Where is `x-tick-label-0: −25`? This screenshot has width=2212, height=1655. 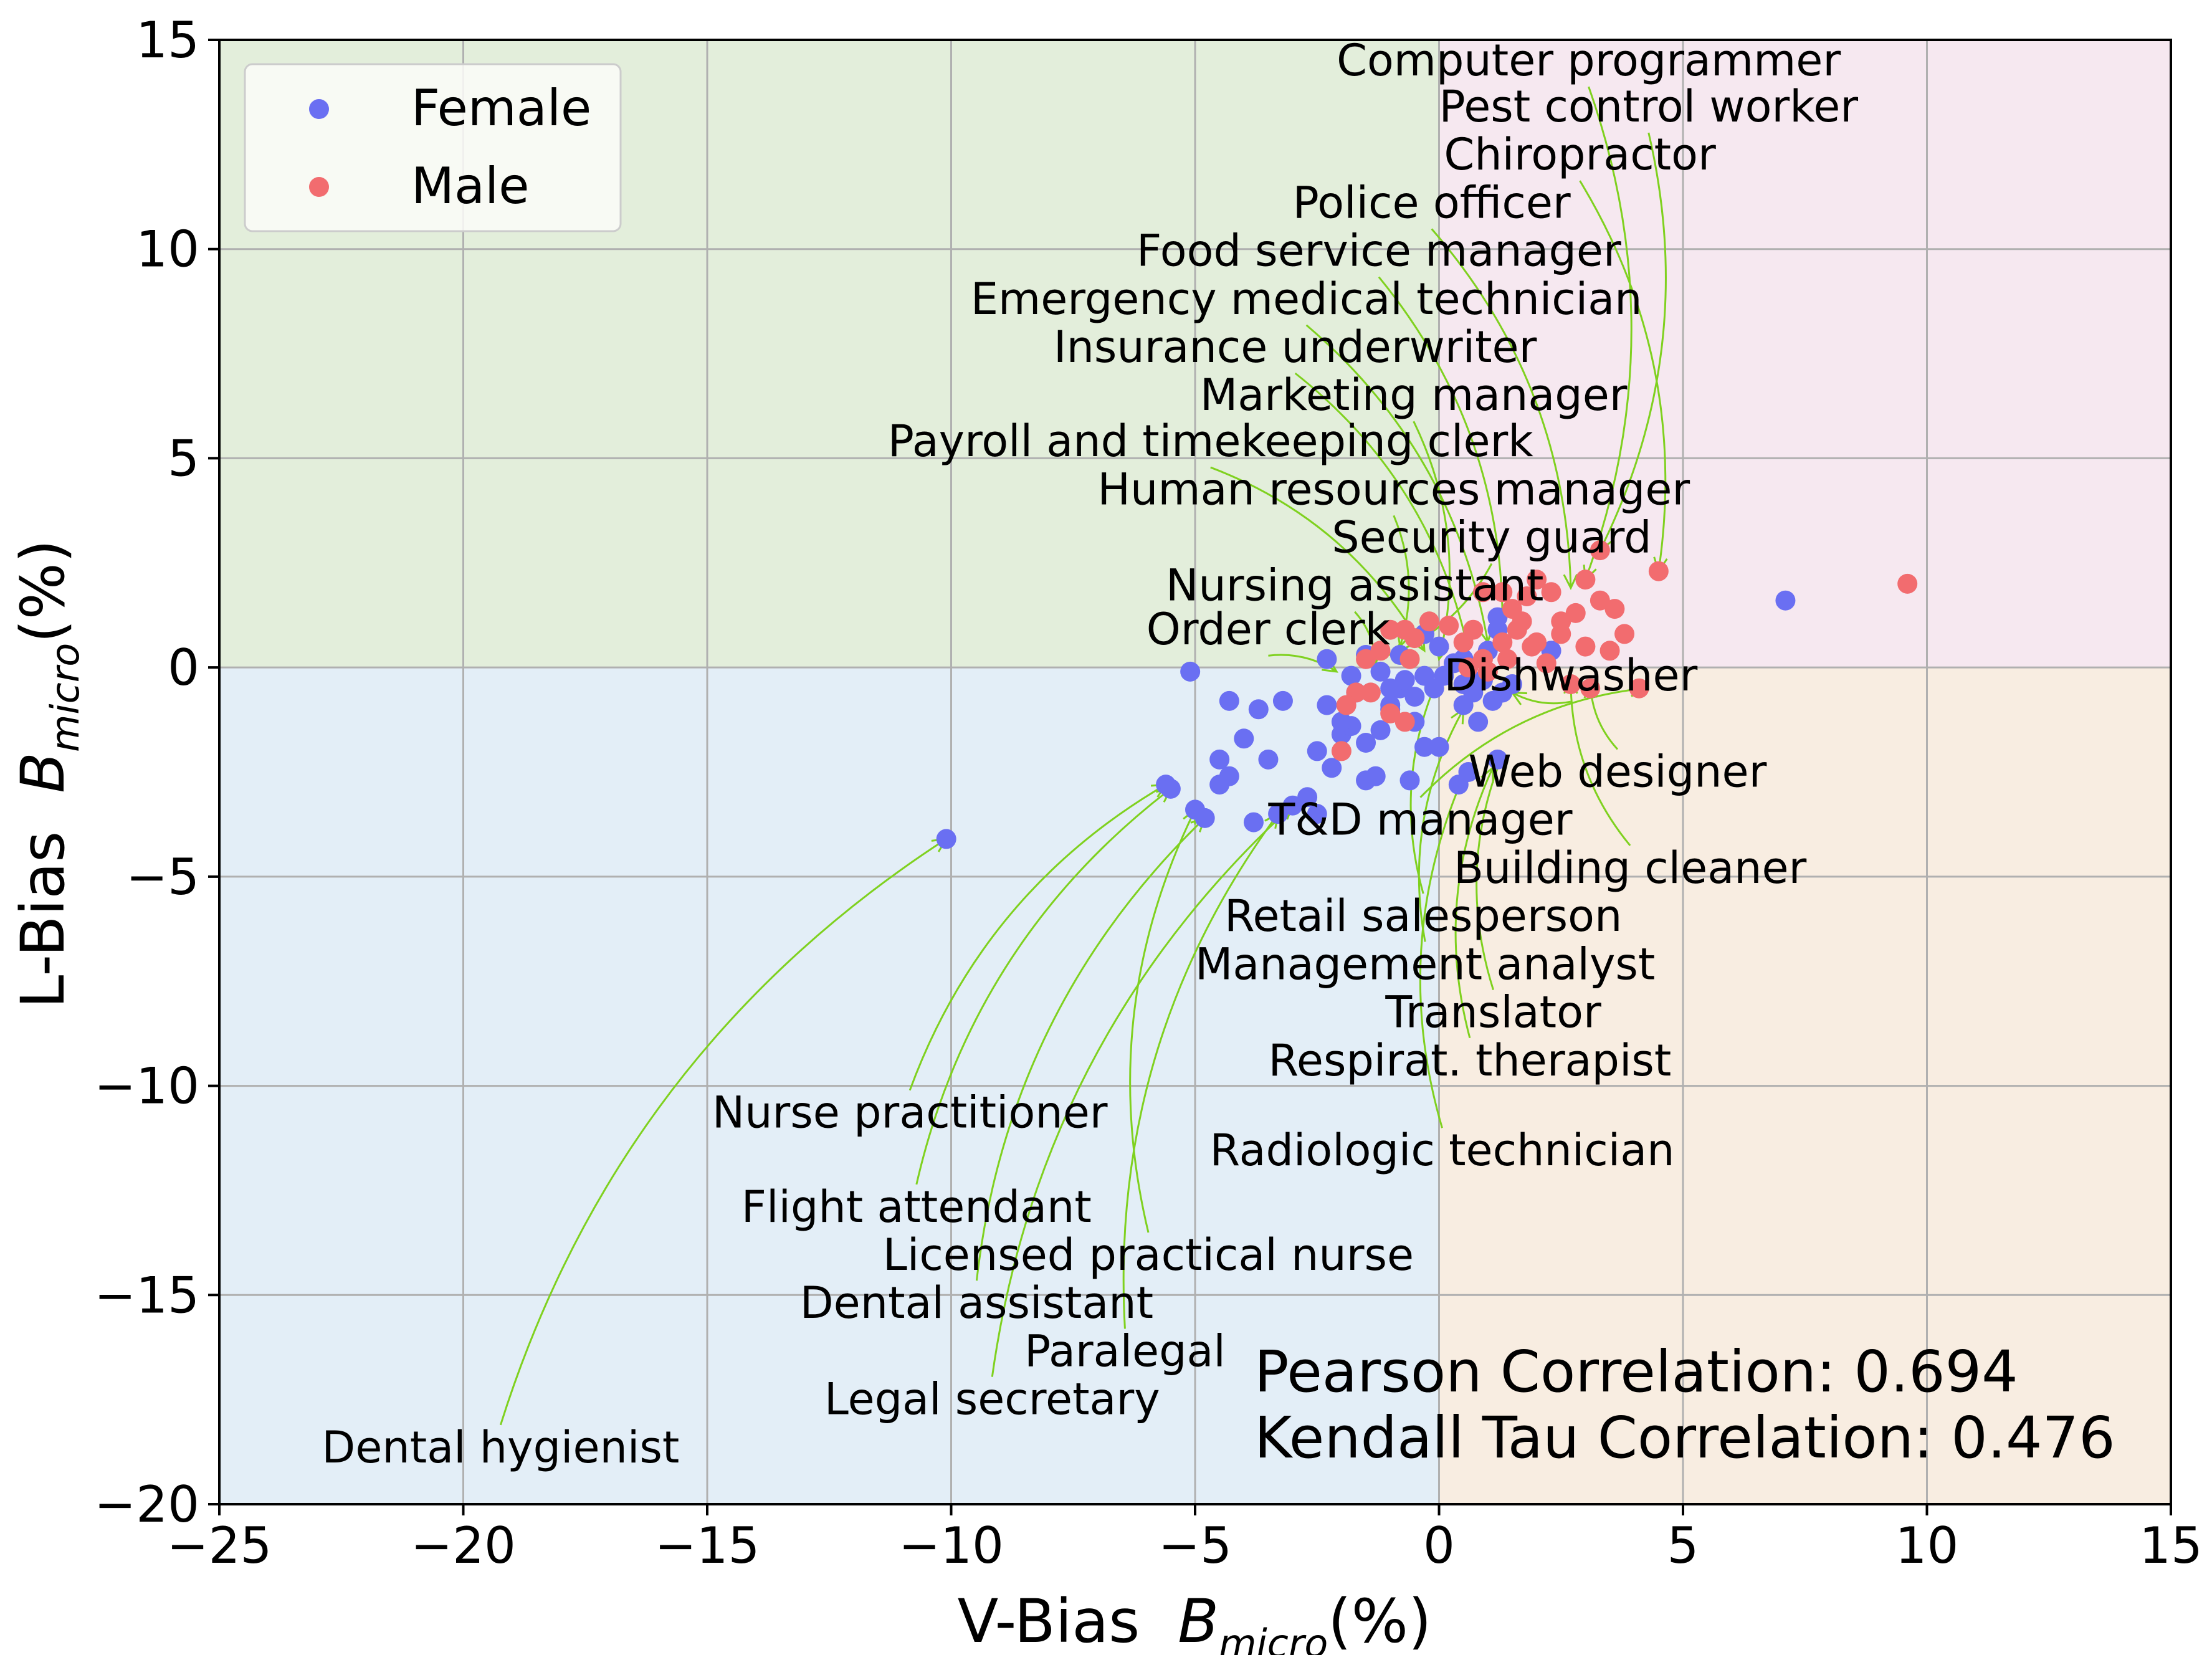 x-tick-label-0: −25 is located at coordinates (220, 1546).